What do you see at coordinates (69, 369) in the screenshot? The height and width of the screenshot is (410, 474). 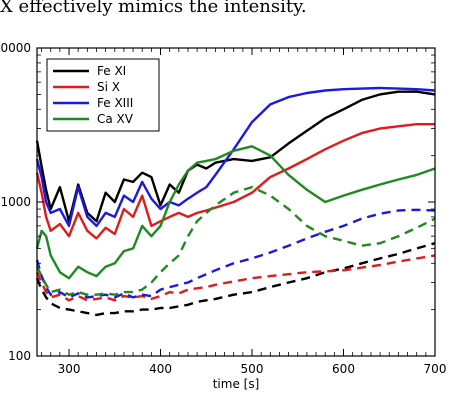 I see `x-tick-label: 300` at bounding box center [69, 369].